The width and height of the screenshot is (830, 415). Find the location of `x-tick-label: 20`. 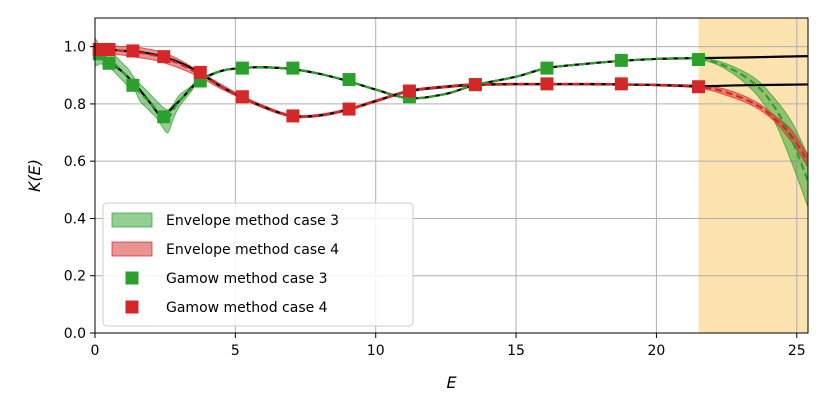

x-tick-label: 20 is located at coordinates (657, 351).